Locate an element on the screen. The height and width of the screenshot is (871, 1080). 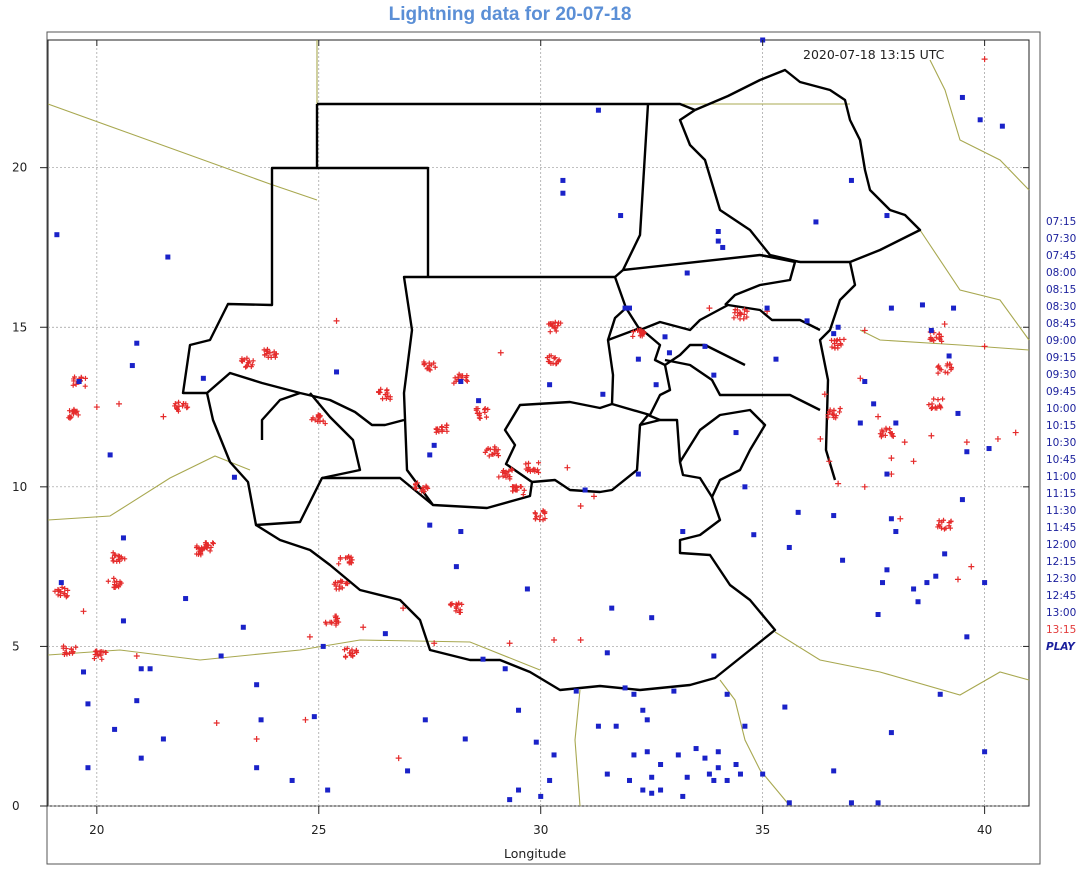
time-step-1215: 12:15 is located at coordinates (1061, 562).